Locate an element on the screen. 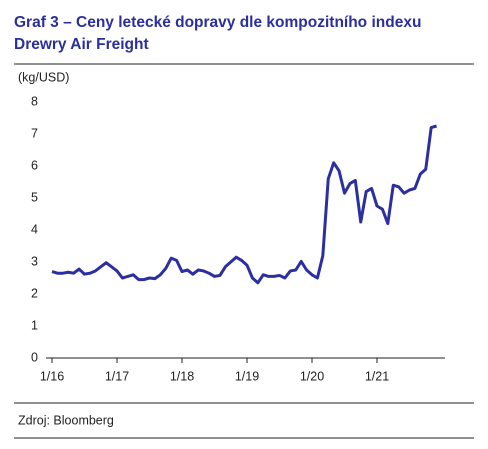 The image size is (488, 449). y-axis-label: (kg/USD) is located at coordinates (43, 77).